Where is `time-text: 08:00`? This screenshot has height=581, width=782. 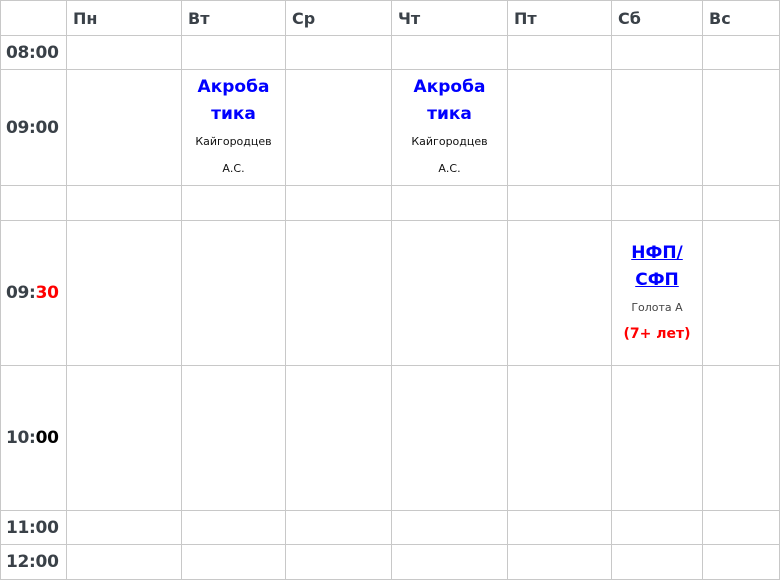 time-text: 08:00 is located at coordinates (32, 52).